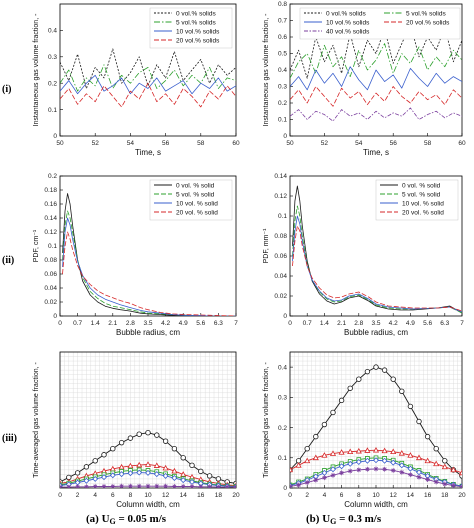  Describe the element at coordinates (183, 323) in the screenshot. I see `x-tick-label: 4.9` at that location.